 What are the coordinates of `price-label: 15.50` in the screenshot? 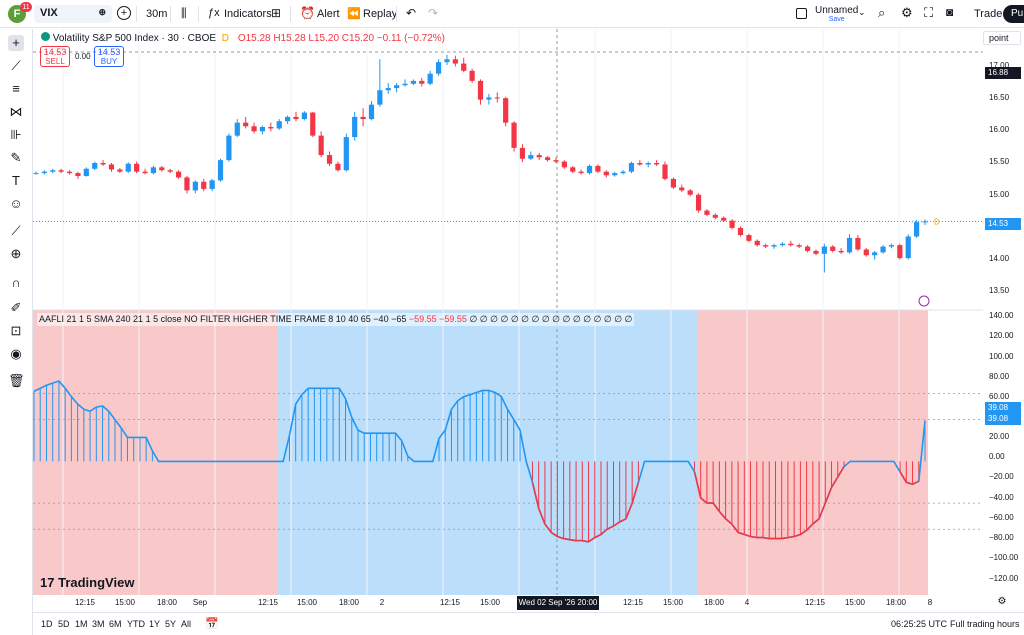 It's located at (999, 161).